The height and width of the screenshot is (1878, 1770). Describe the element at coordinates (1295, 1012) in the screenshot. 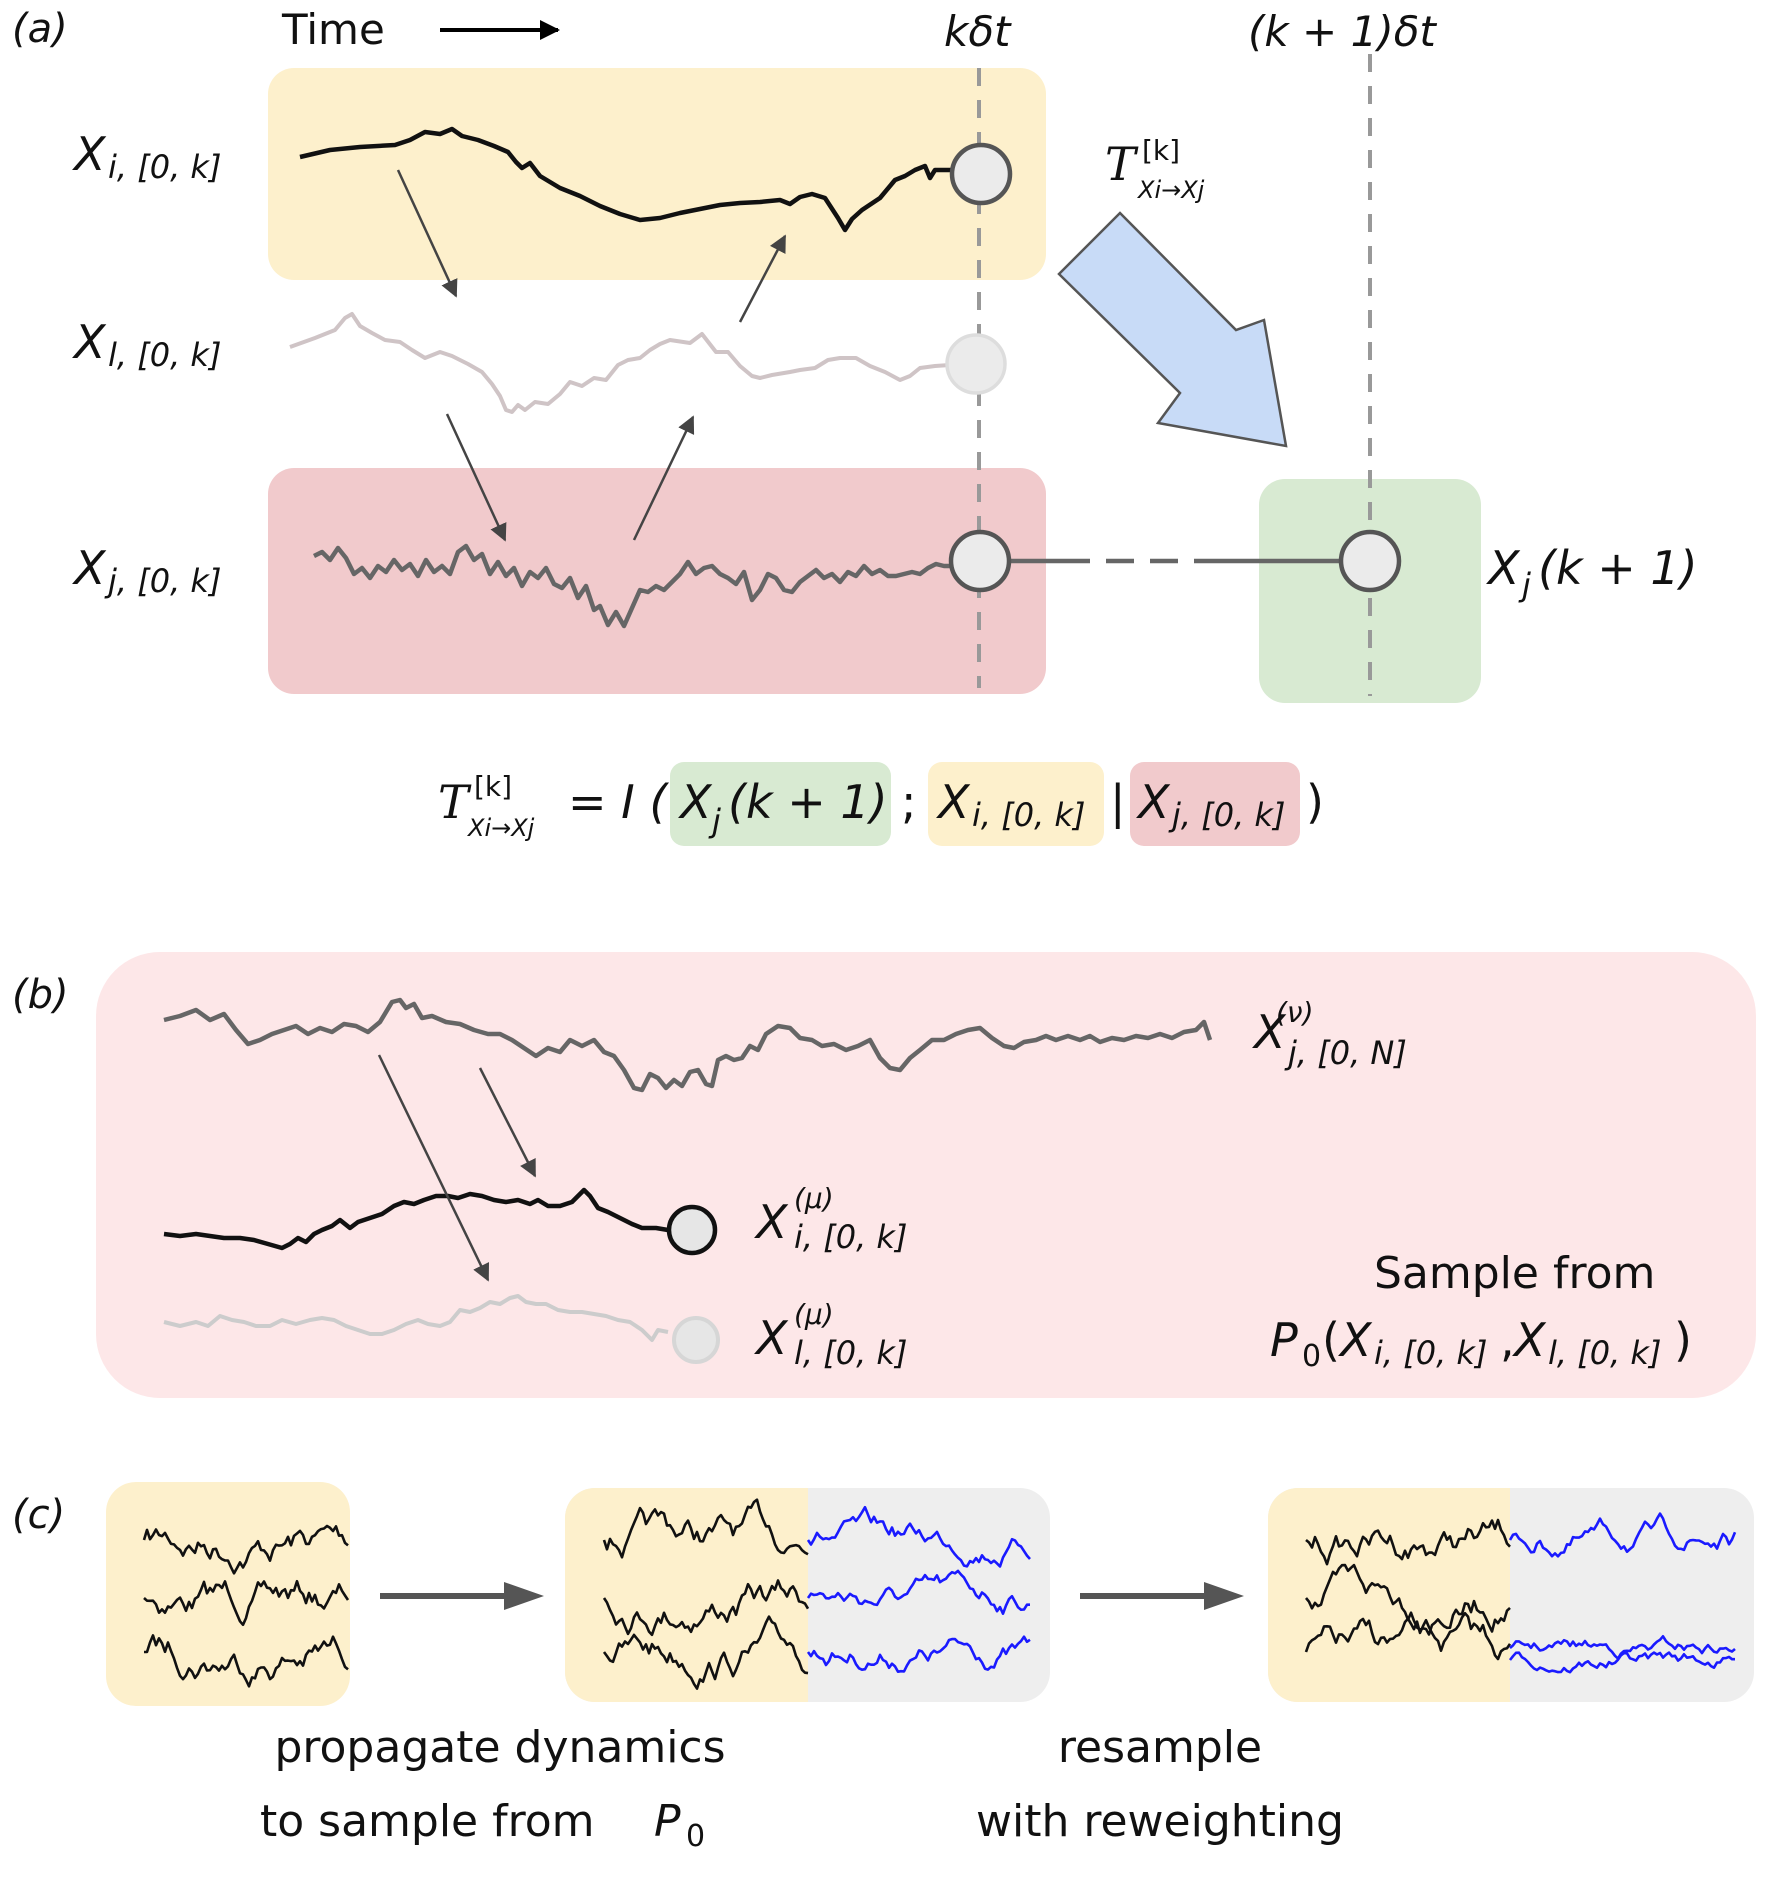

I see `b-xj-sup: (ν)` at that location.